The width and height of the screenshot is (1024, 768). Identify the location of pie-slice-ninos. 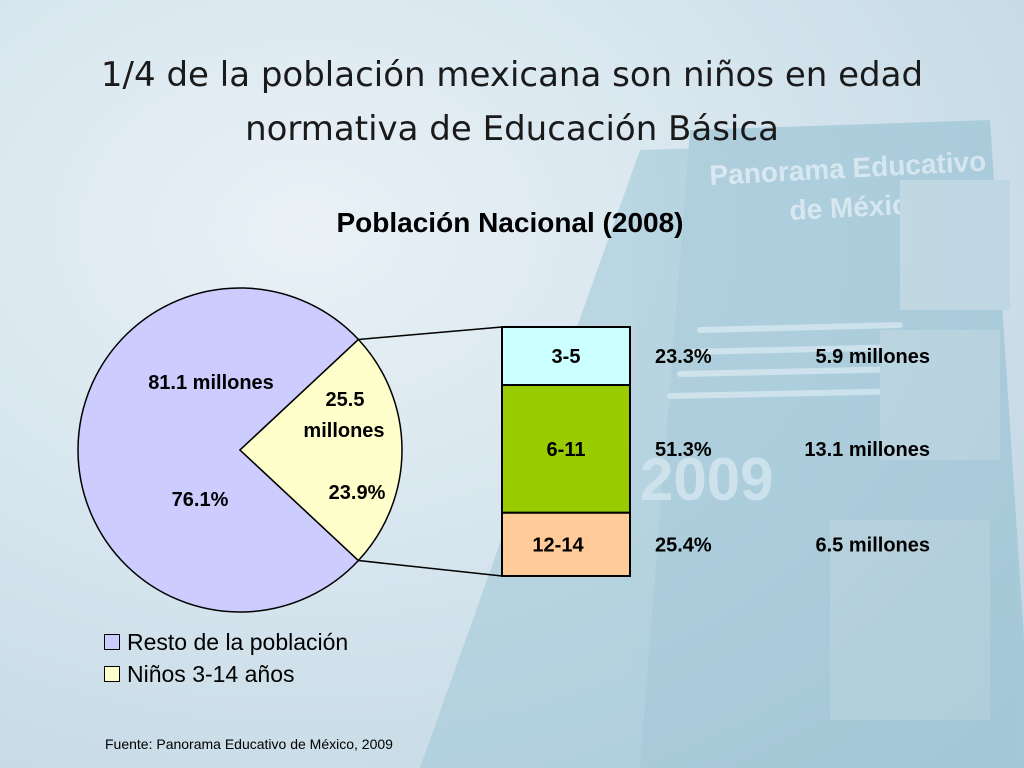
(320, 450).